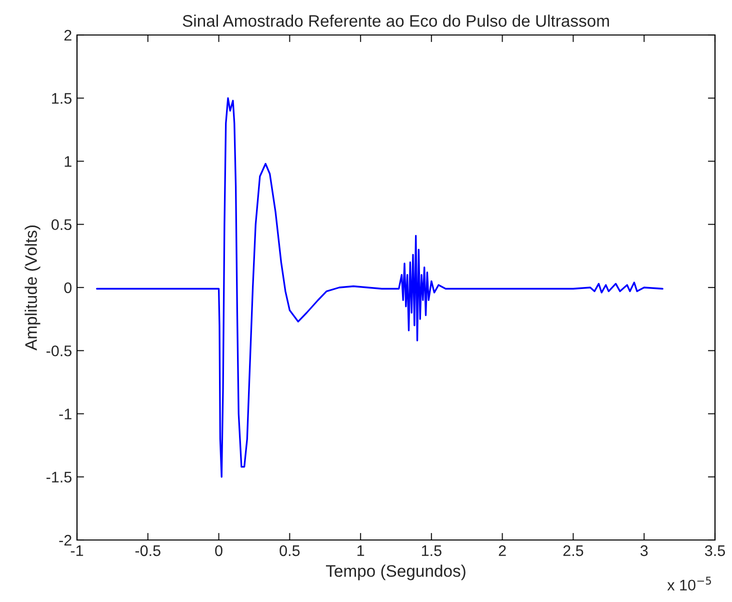 This screenshot has height=602, width=732. Describe the element at coordinates (395, 20) in the screenshot. I see `chart-title: Sinal Amostrado Referente ao Eco do Pulso de Ultrassom` at that location.